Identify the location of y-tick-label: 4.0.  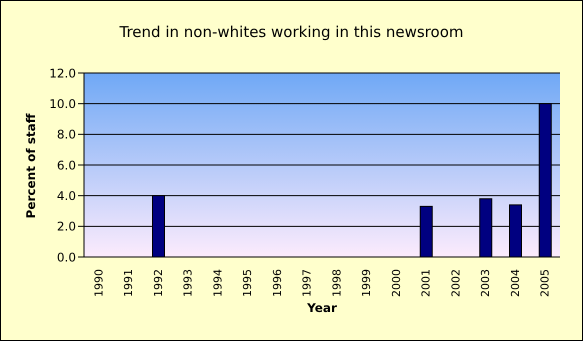
(66, 195).